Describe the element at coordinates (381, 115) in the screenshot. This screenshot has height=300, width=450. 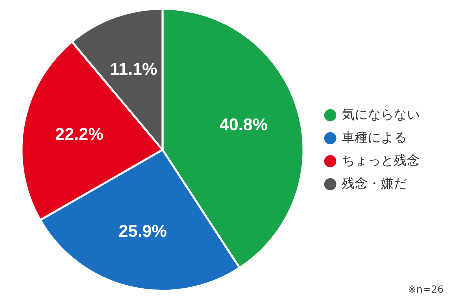
I see `legend-label: 気にならない` at that location.